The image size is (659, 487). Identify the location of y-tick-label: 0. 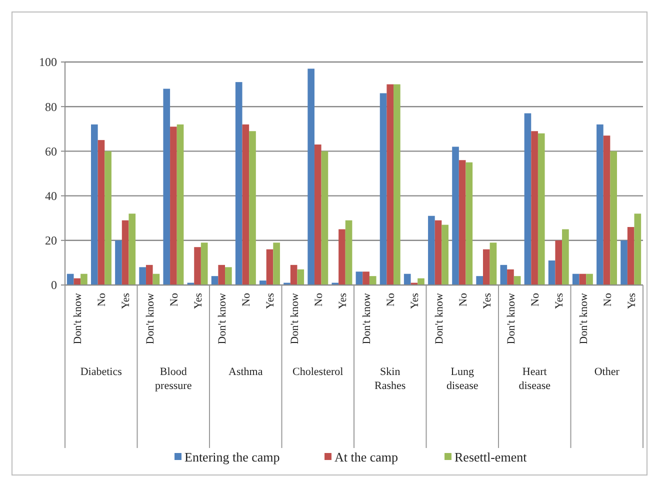
(54, 285).